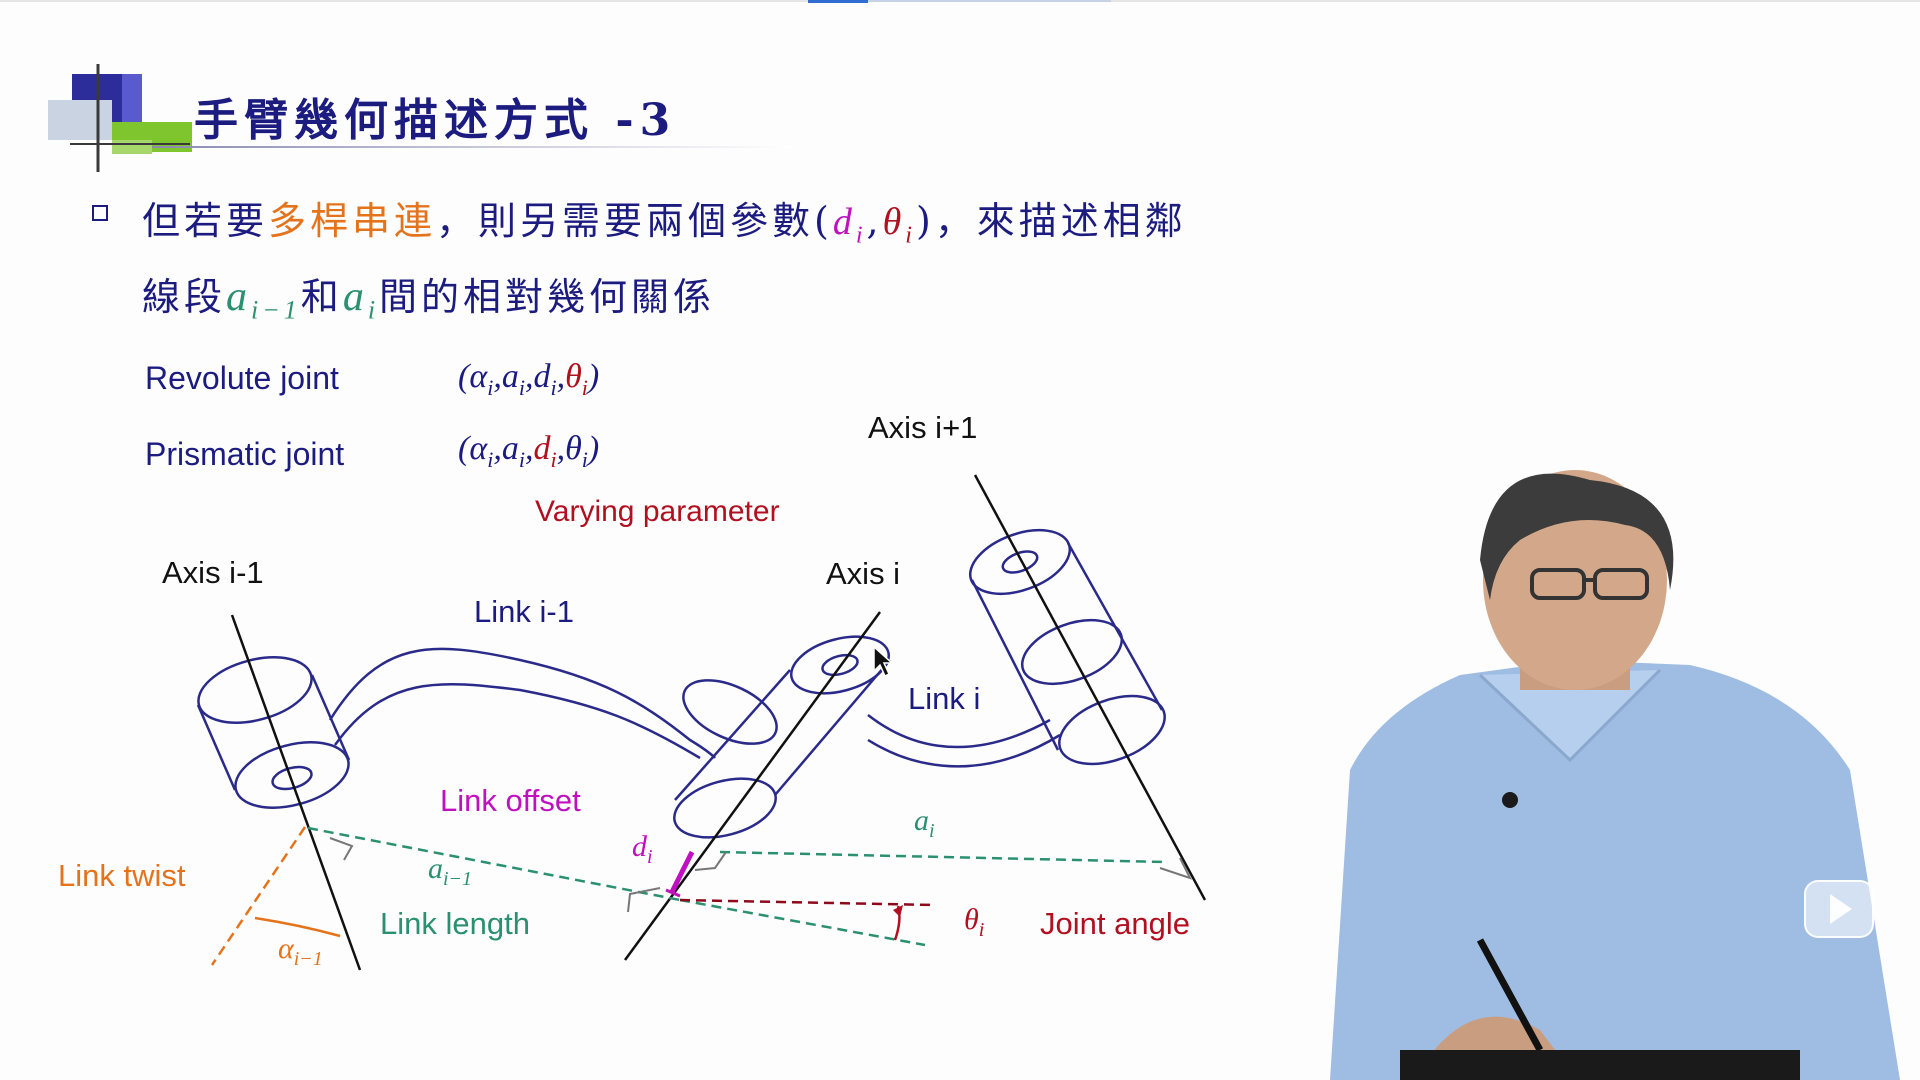 This screenshot has width=1920, height=1080. Describe the element at coordinates (1510, 800) in the screenshot. I see `lapel-microphone` at that location.